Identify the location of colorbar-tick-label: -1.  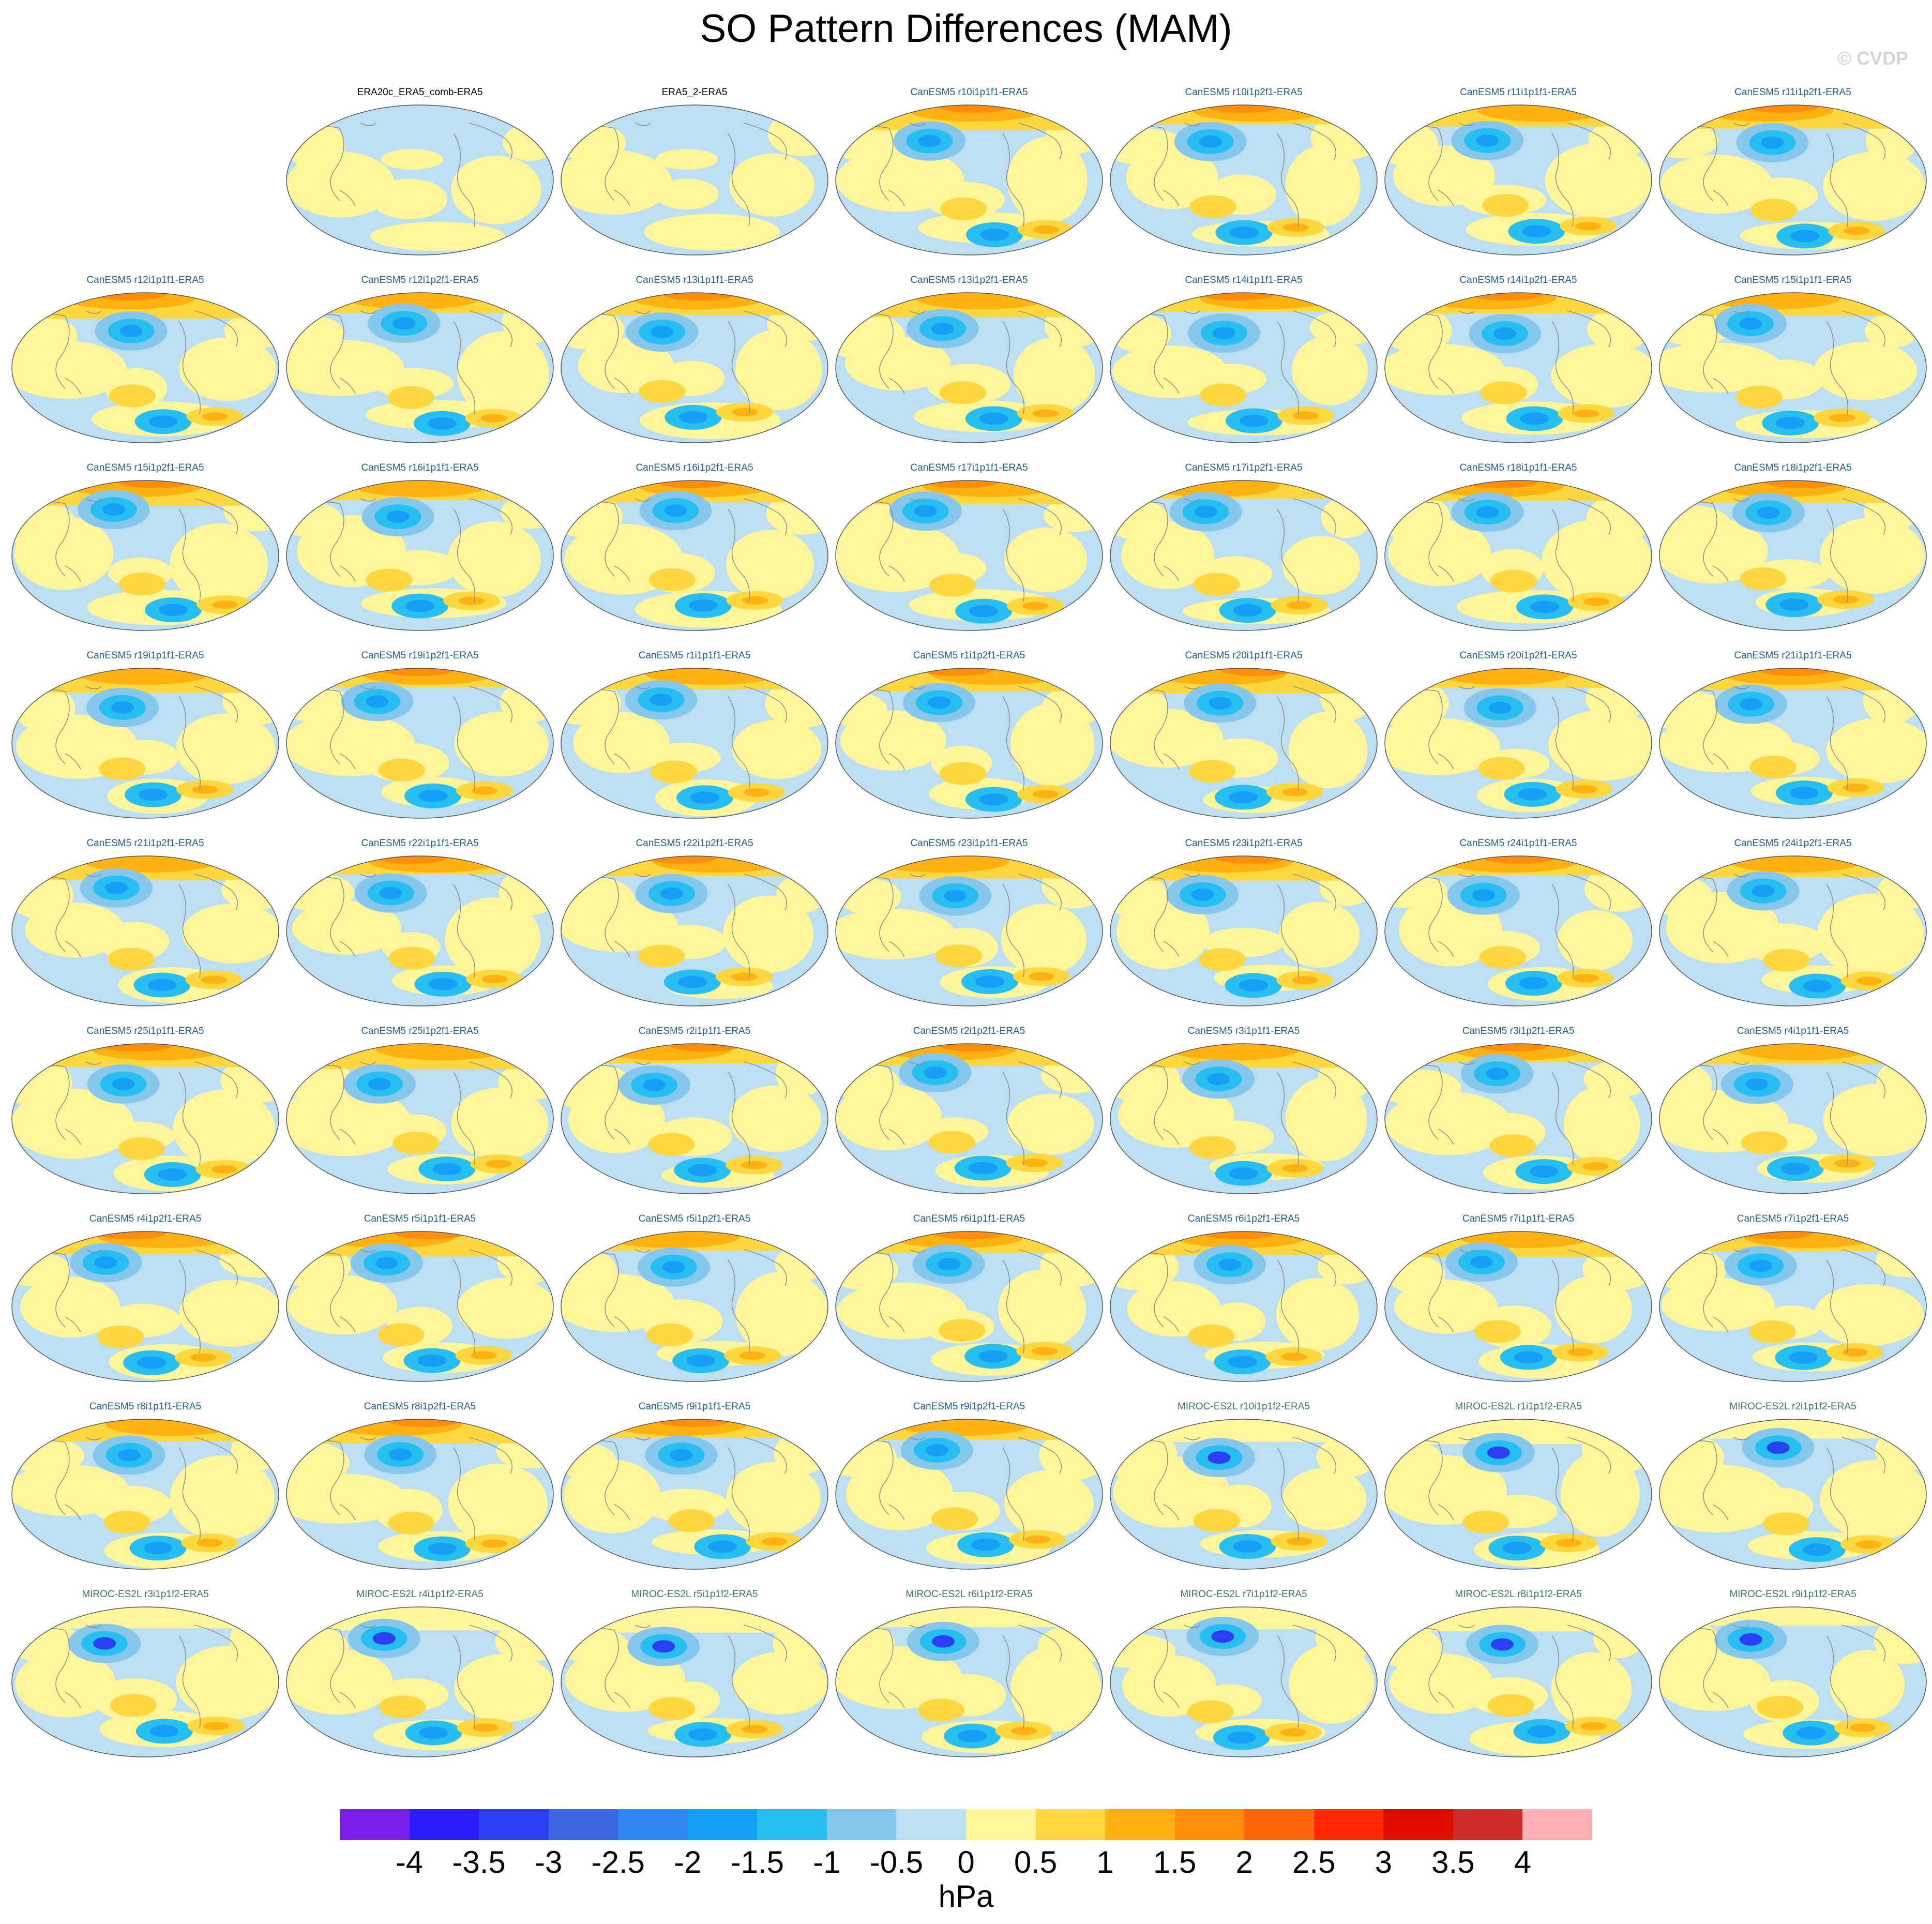
(827, 1862).